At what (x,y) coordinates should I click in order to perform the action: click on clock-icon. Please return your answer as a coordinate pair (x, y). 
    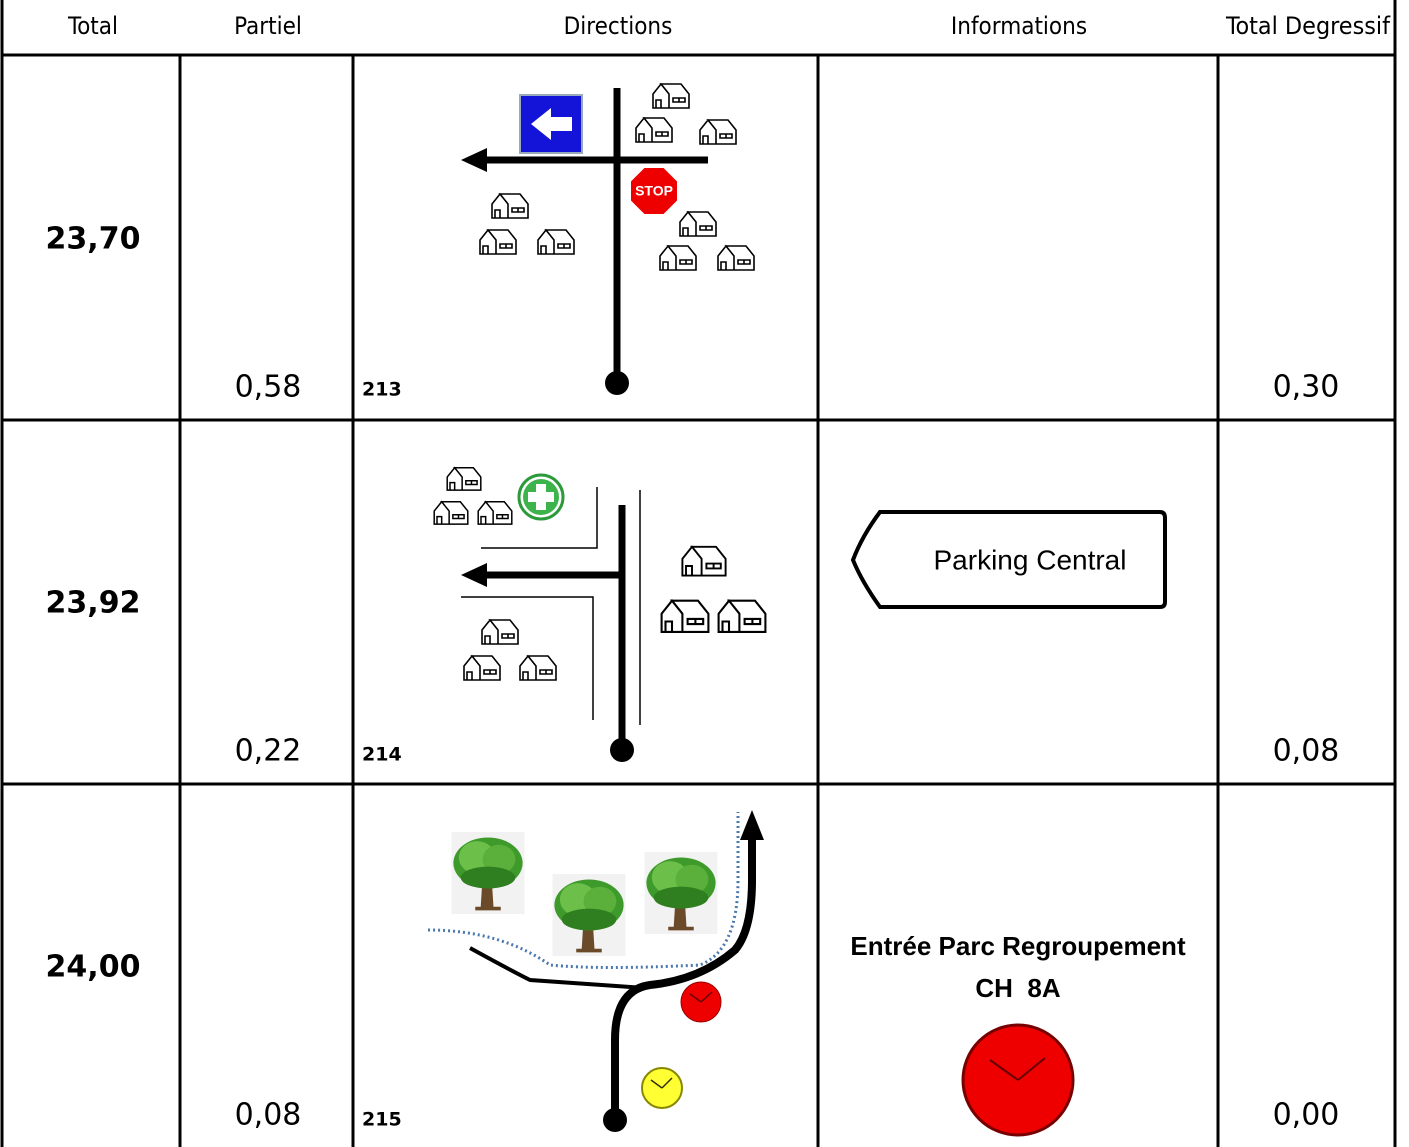
    Looking at the image, I should click on (1018, 1080).